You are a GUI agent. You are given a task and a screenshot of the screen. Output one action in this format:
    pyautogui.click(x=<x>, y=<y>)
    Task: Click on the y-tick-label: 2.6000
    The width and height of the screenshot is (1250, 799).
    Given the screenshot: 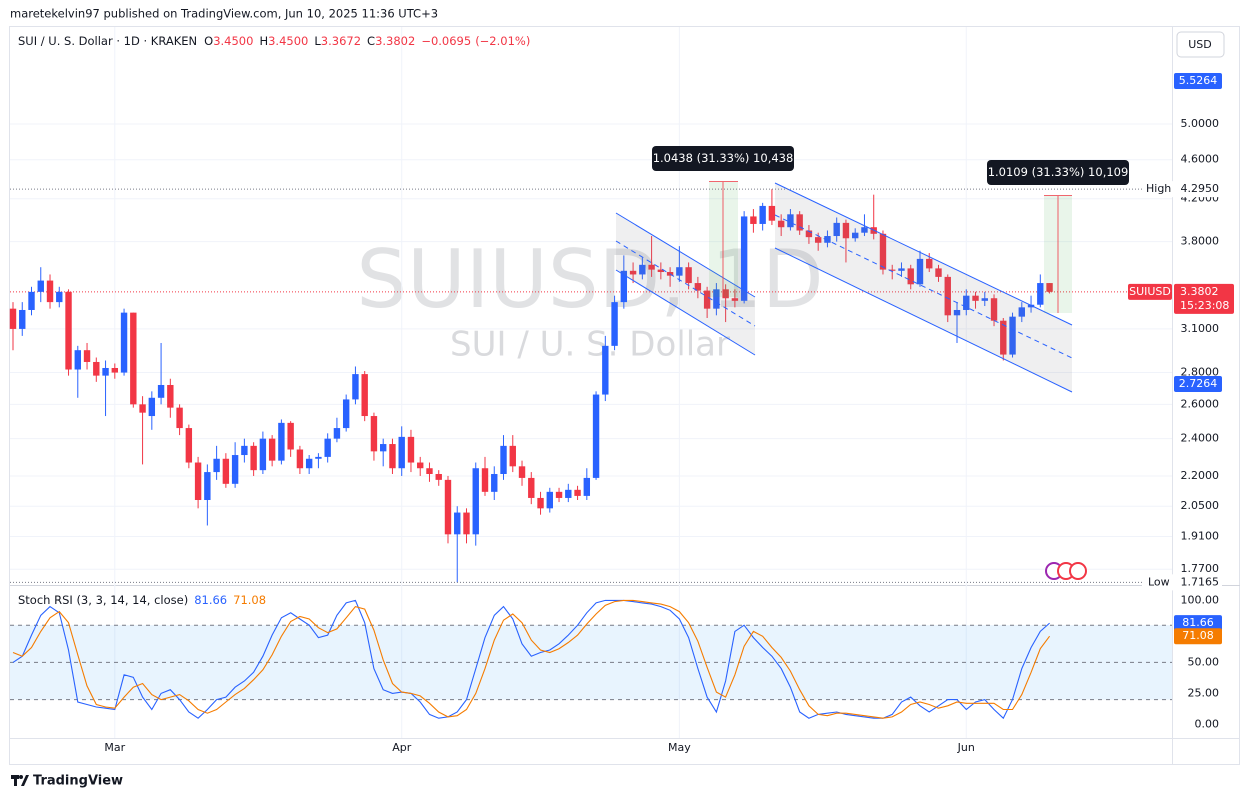 What is the action you would take?
    pyautogui.click(x=1200, y=403)
    